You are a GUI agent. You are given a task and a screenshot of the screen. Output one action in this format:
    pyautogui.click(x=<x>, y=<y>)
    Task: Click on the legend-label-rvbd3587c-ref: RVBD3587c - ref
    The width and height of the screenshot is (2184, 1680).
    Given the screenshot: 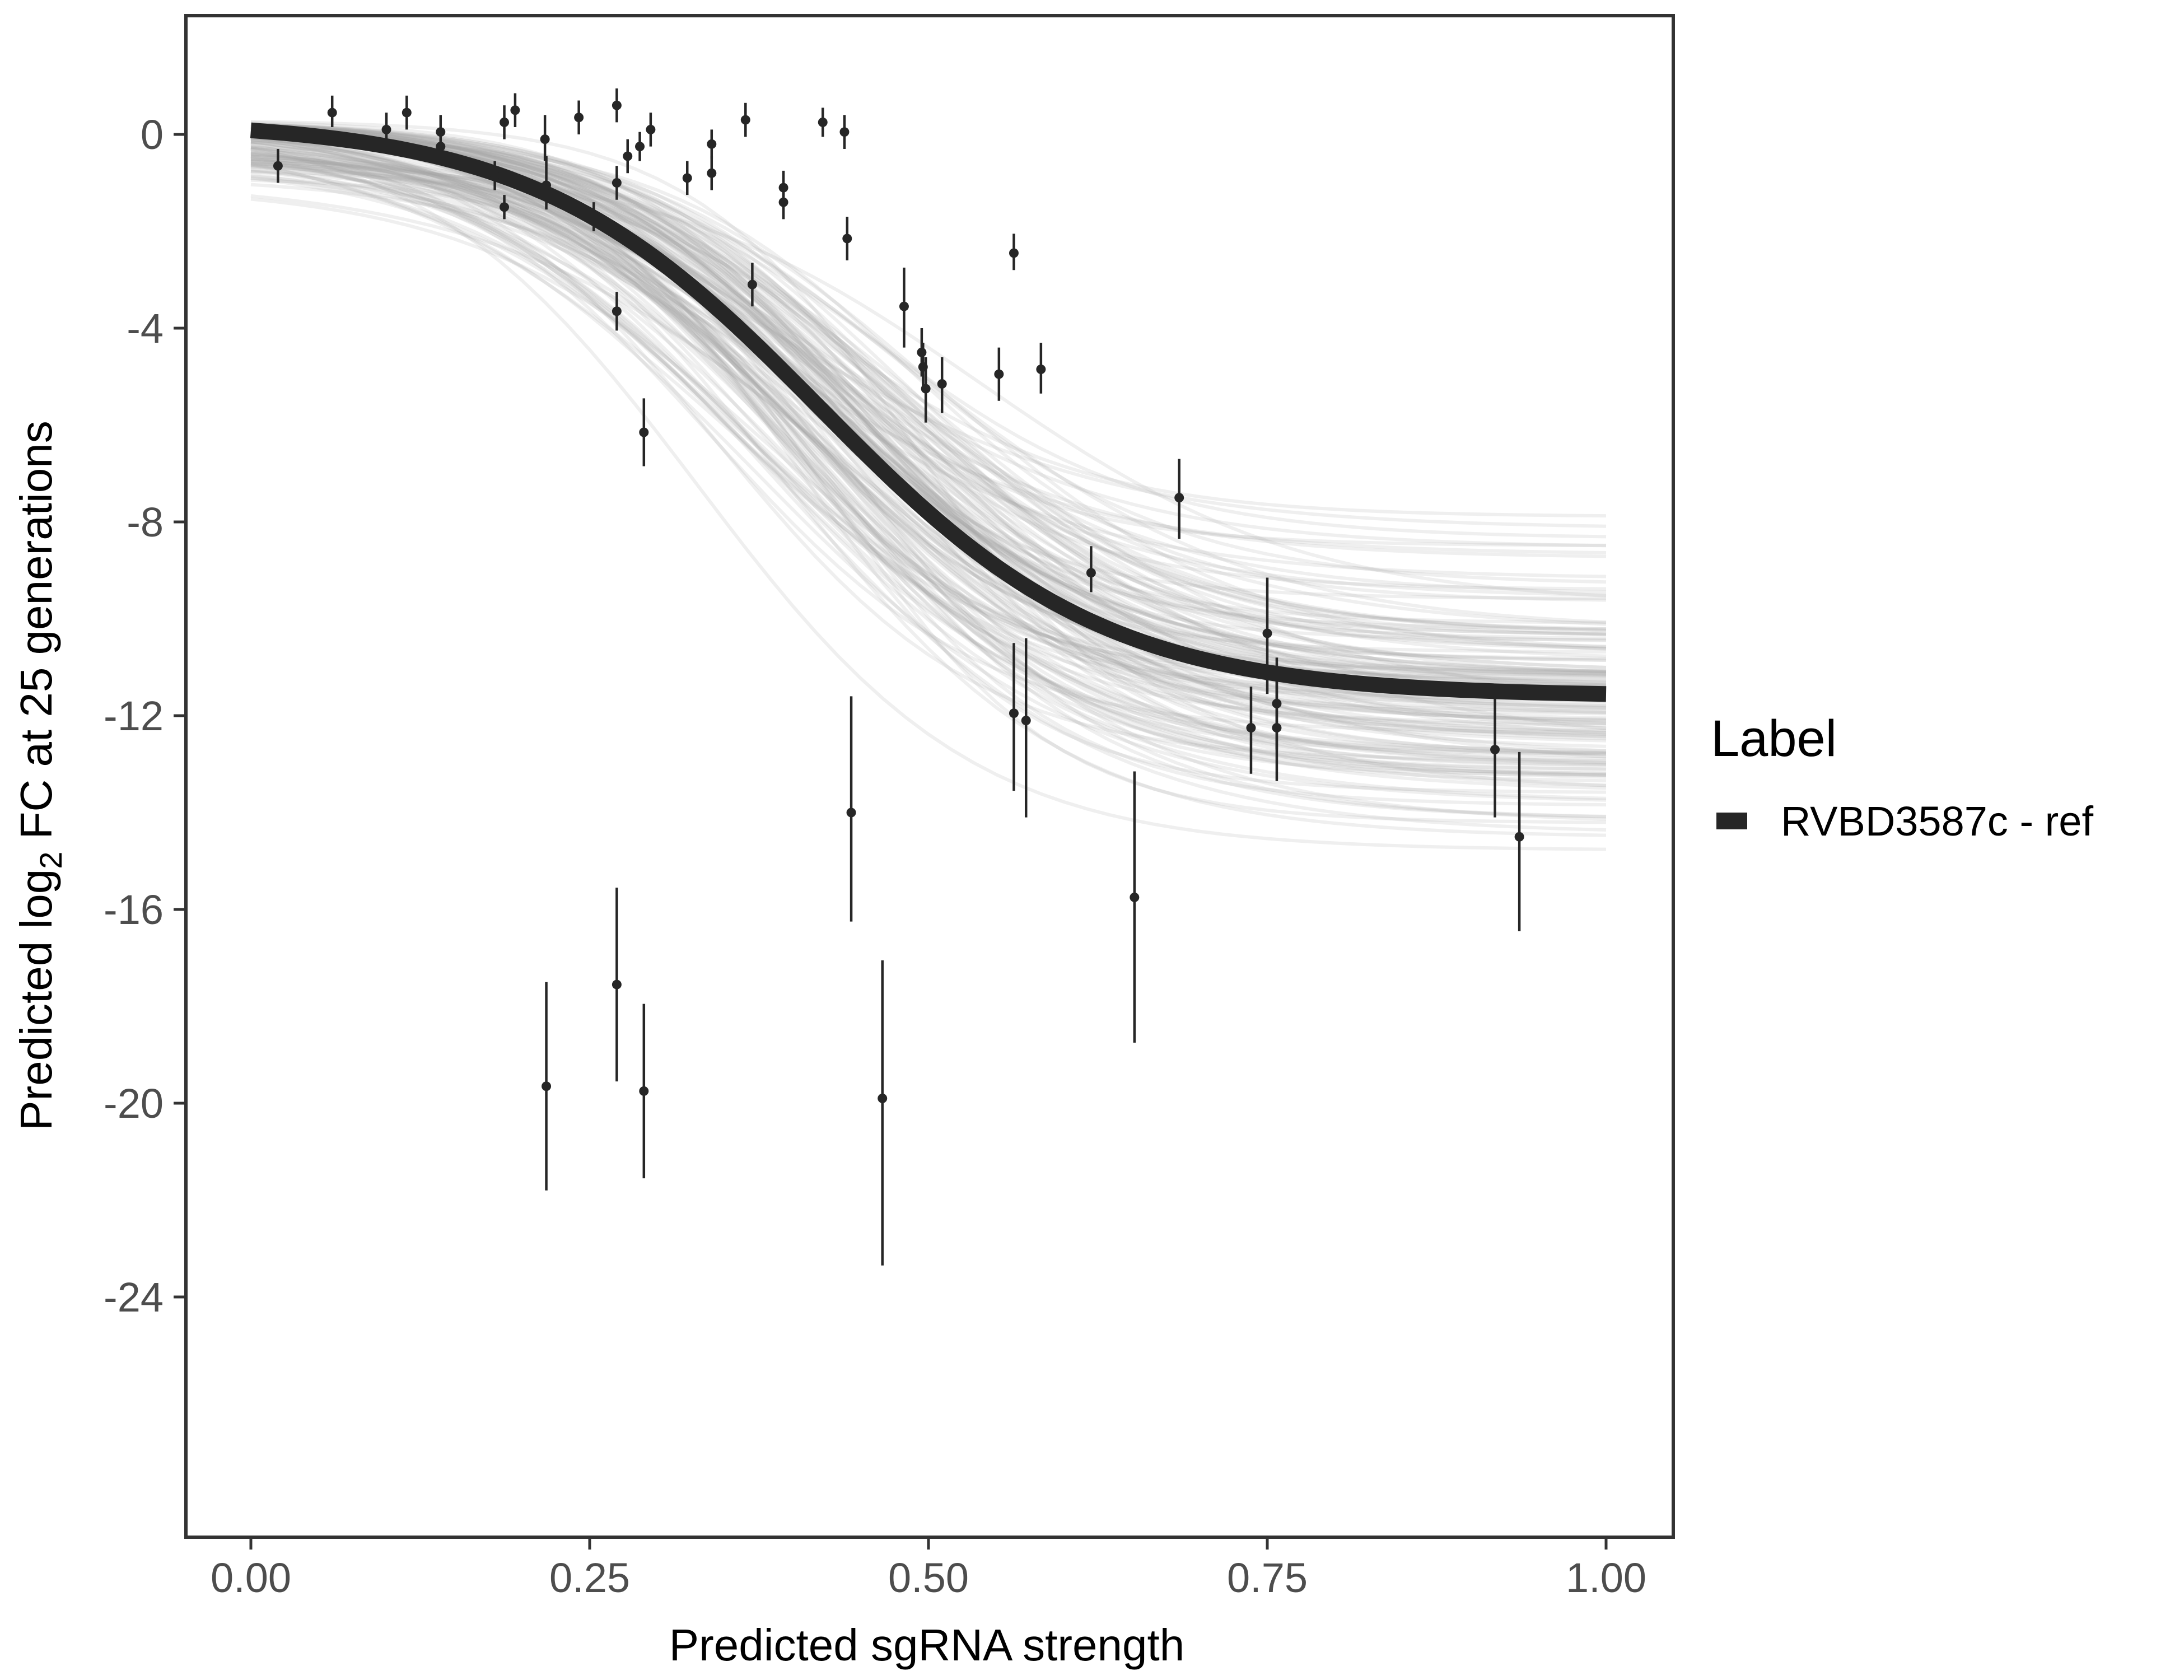 What is the action you would take?
    pyautogui.click(x=1937, y=821)
    